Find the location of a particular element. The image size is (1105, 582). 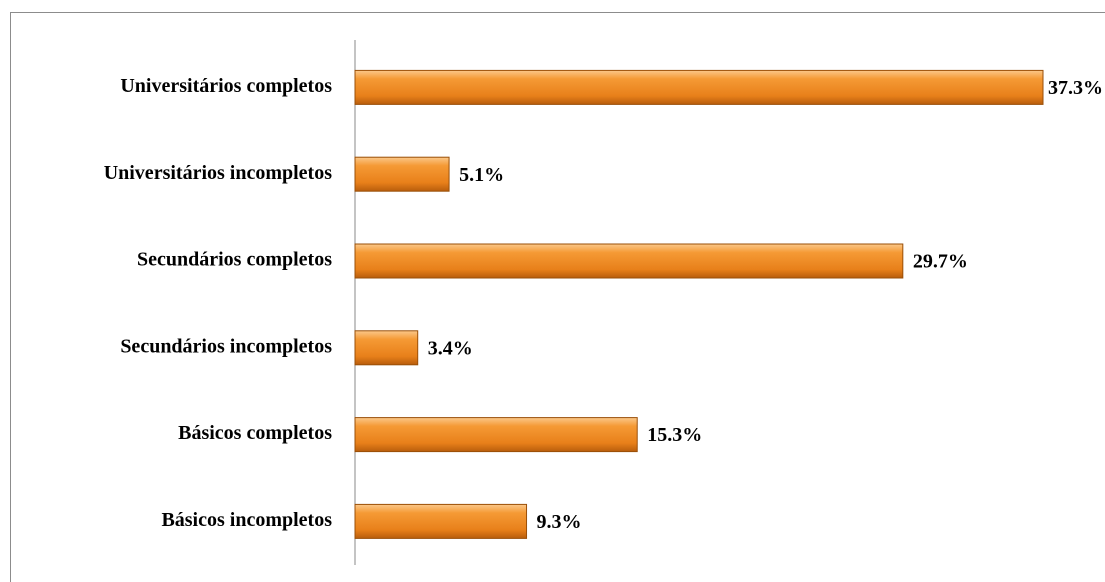

category-label: Secundários completos is located at coordinates (234, 260).